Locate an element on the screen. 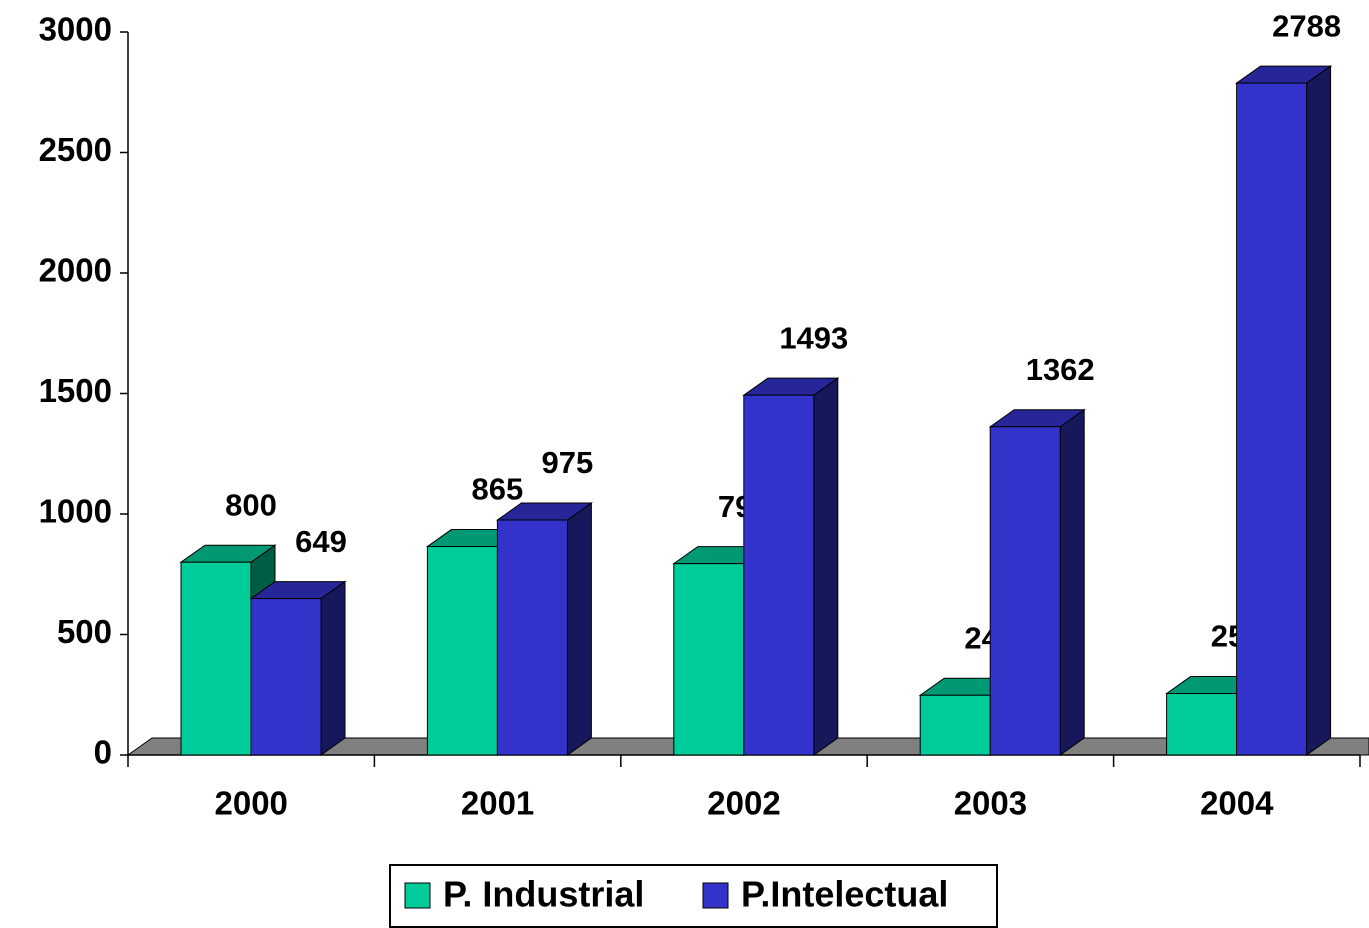  x-tick-label: 2001 is located at coordinates (497, 803).